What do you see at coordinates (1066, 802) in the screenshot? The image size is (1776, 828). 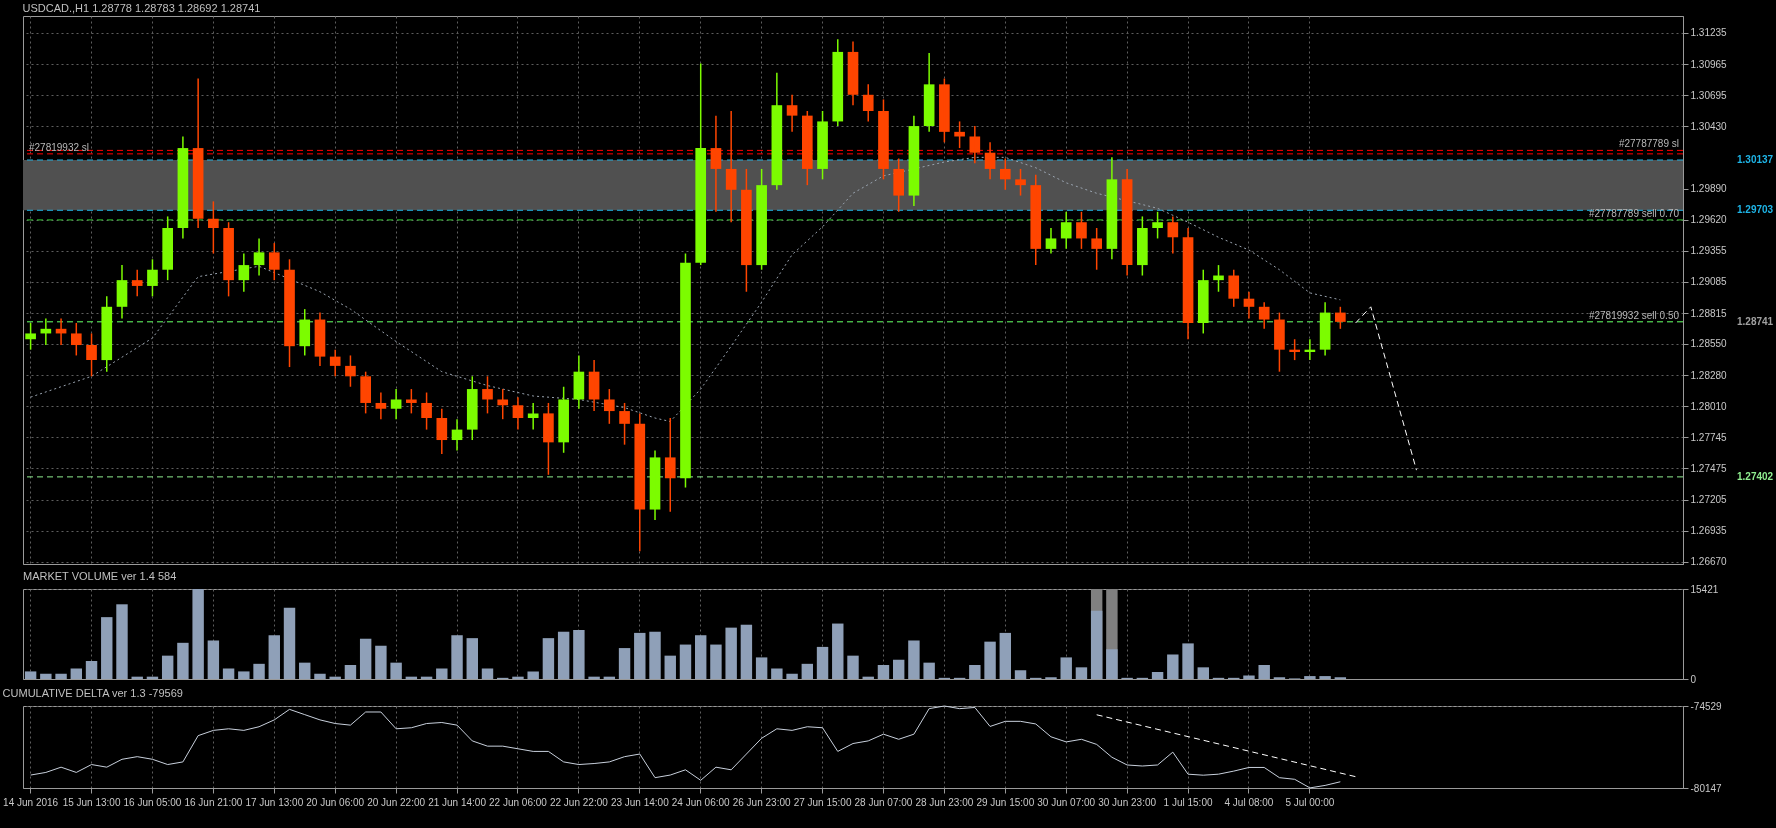 I see `x-tick-label: 30 Jun 07:00` at bounding box center [1066, 802].